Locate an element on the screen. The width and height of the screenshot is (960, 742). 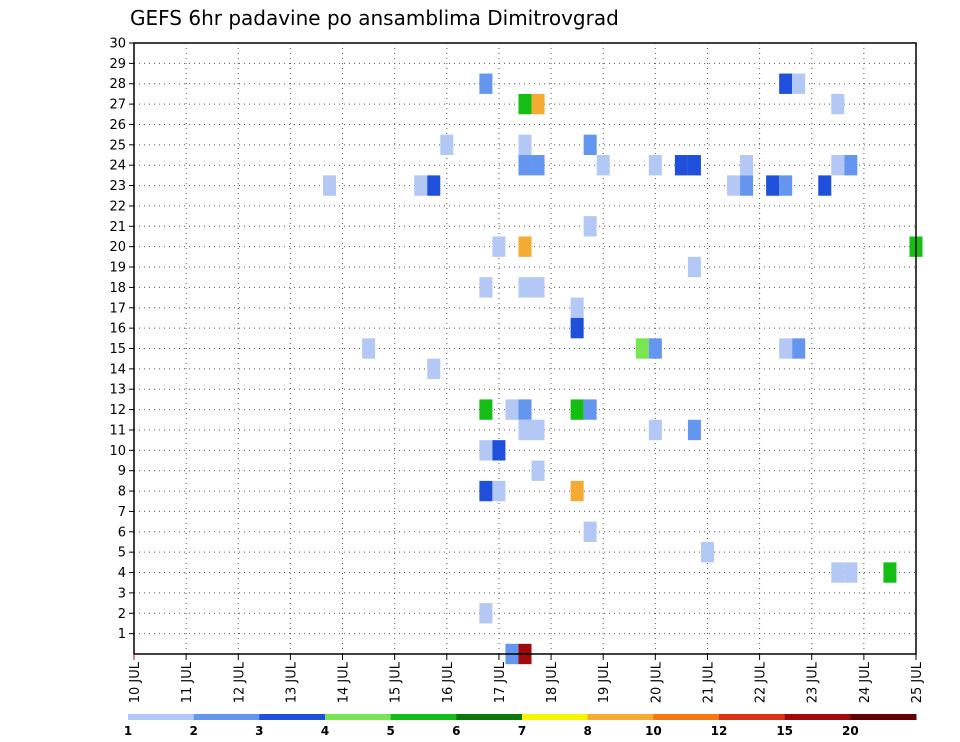
x-tick-label: 23 JUL is located at coordinates (813, 682).